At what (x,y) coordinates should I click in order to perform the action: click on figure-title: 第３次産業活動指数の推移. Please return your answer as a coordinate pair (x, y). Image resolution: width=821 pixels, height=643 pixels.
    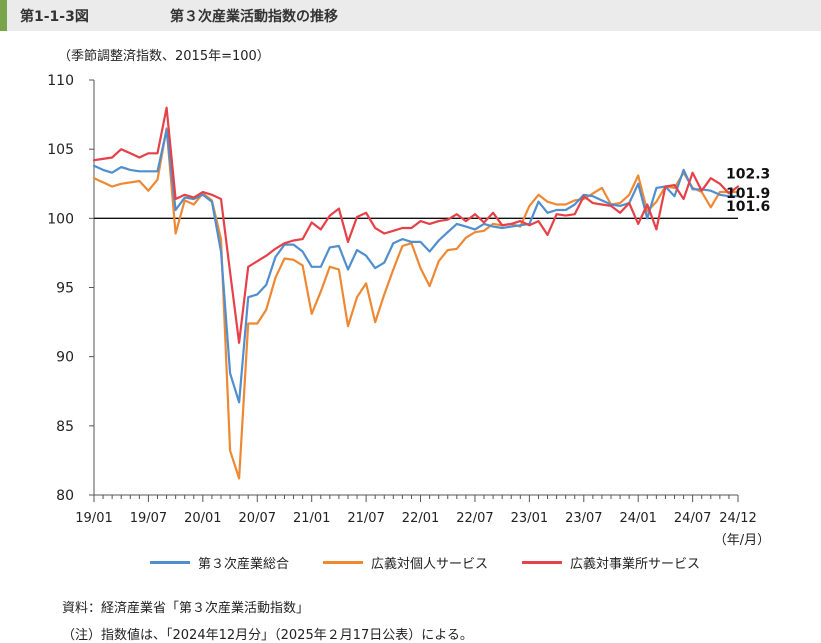
    Looking at the image, I should click on (254, 17).